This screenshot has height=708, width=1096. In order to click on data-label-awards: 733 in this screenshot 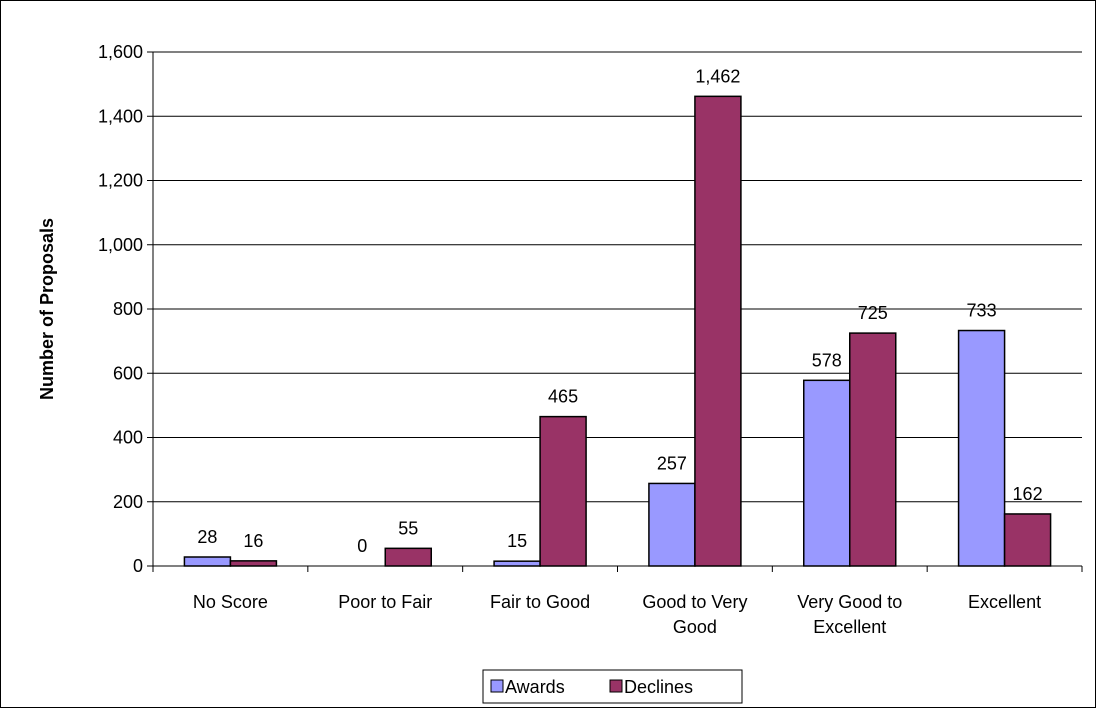, I will do `click(982, 311)`.